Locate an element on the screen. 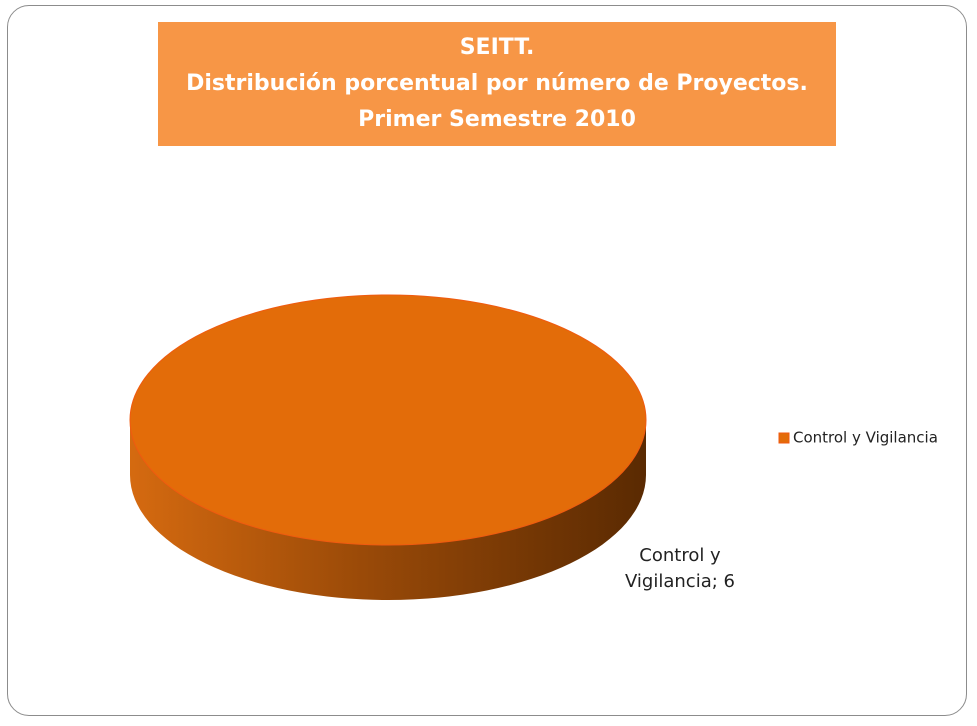 This screenshot has height=726, width=977. legend-label: Control y Vigilancia is located at coordinates (865, 438).